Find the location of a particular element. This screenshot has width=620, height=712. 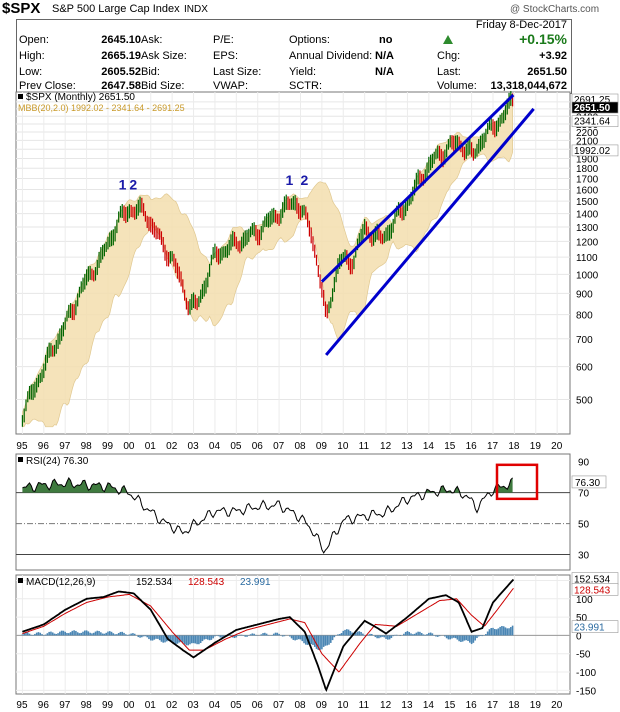

x-tick-label-bottom: 11 is located at coordinates (364, 705).